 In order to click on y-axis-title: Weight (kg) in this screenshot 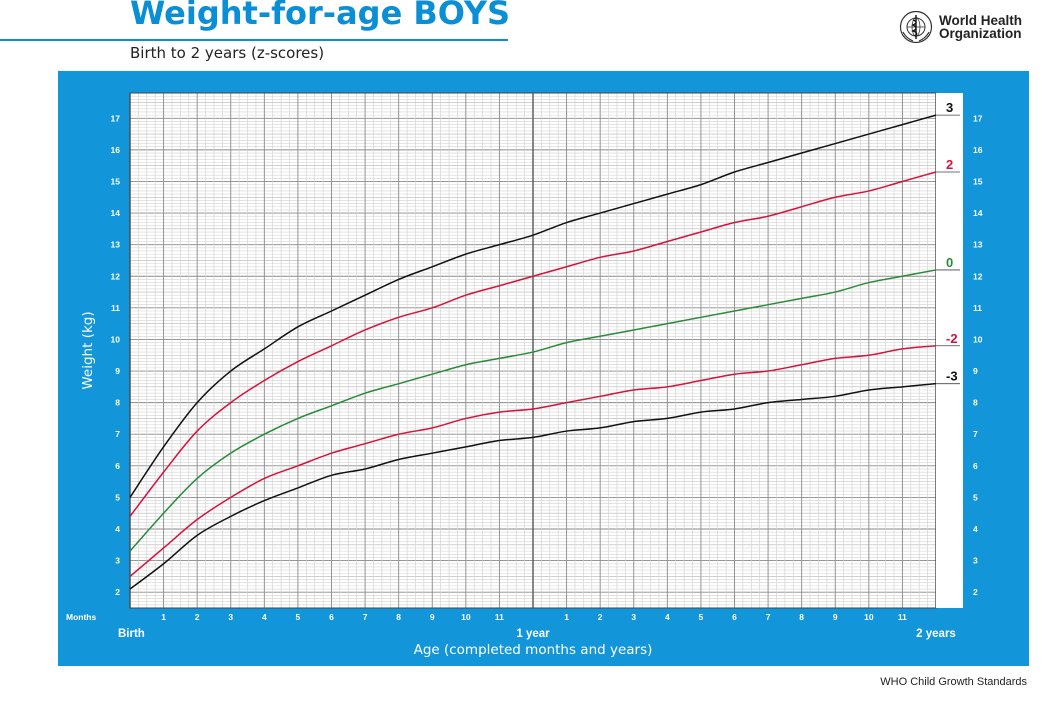, I will do `click(88, 350)`.